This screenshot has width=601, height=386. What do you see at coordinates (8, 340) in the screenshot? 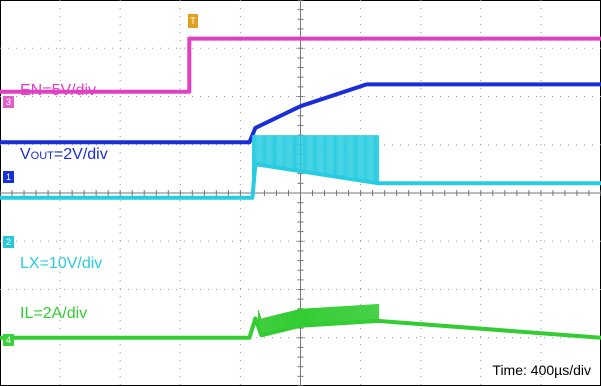
I see `channel-4-marker: 4` at bounding box center [8, 340].